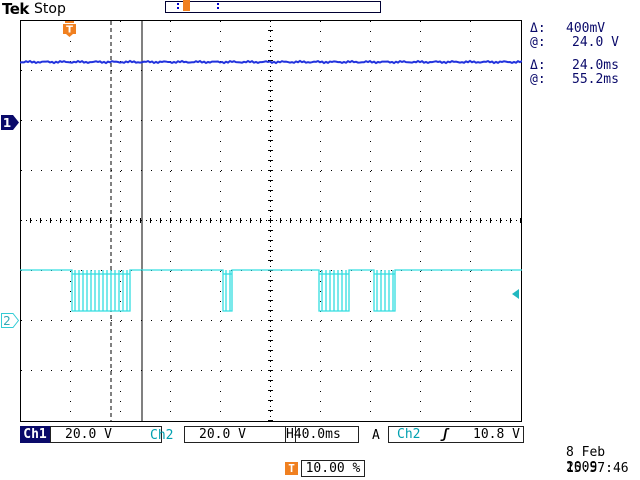  I want to click on at-t-value: 55.2ms, so click(595, 79).